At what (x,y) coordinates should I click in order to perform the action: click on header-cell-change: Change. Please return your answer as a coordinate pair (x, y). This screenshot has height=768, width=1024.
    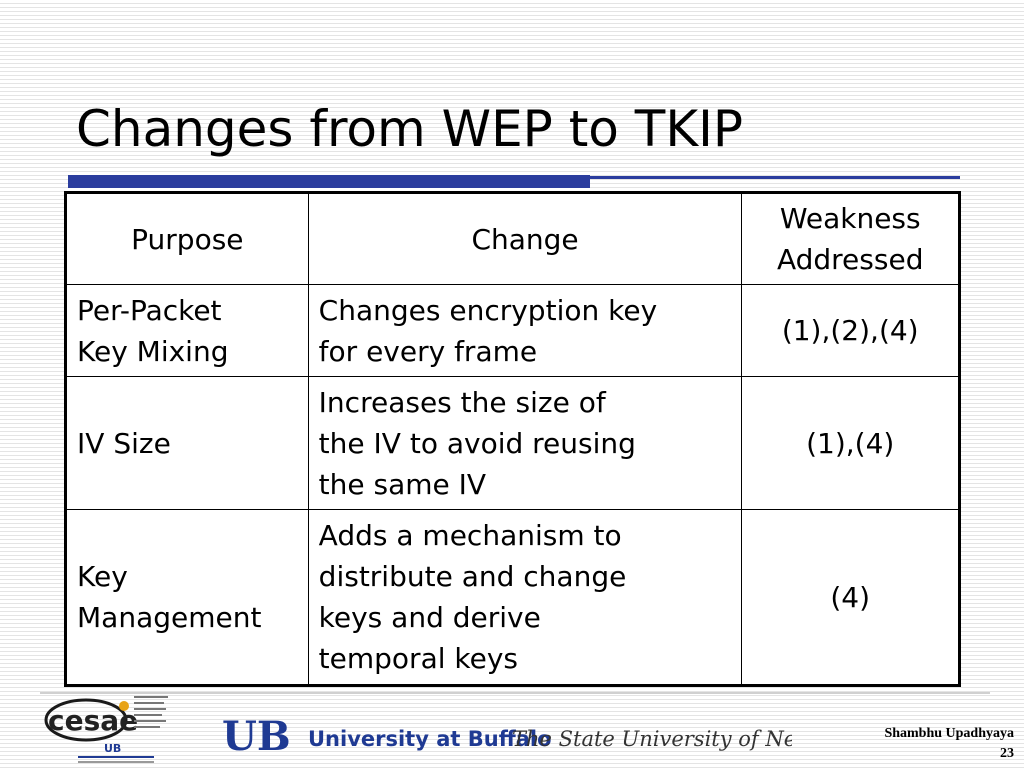
    Looking at the image, I should click on (525, 238).